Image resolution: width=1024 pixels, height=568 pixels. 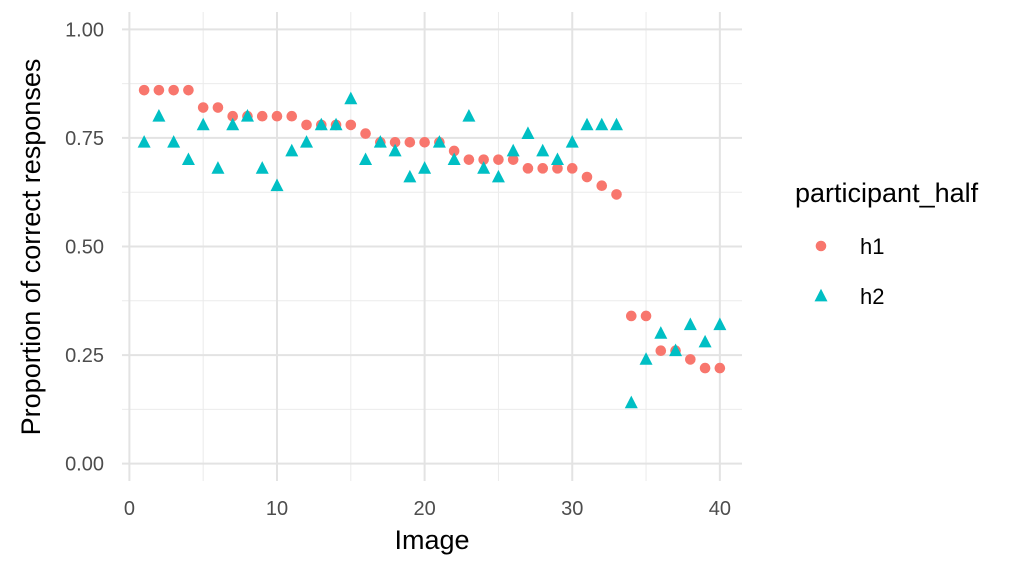 What do you see at coordinates (84, 356) in the screenshot?
I see `y-tick-label: 0.25` at bounding box center [84, 356].